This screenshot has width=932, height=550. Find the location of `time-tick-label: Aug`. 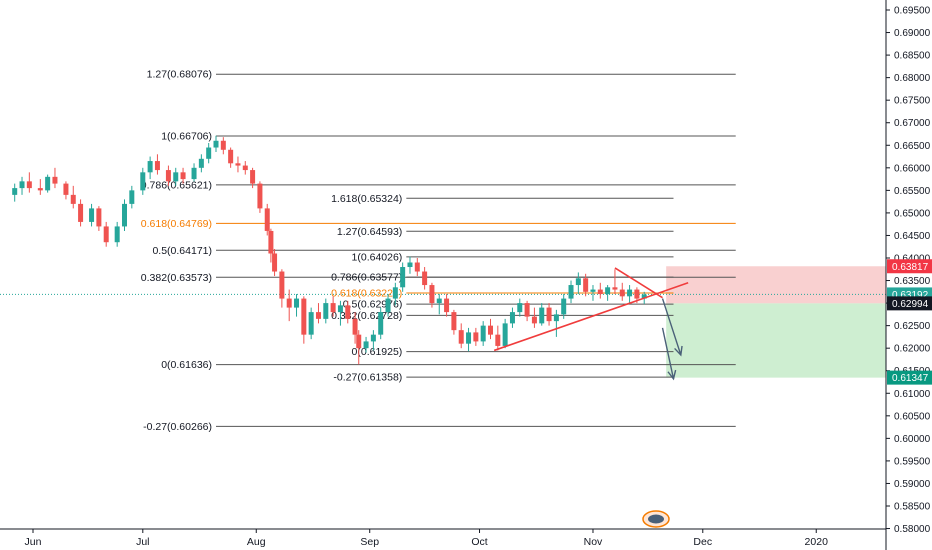

time-tick-label: Aug is located at coordinates (256, 542).